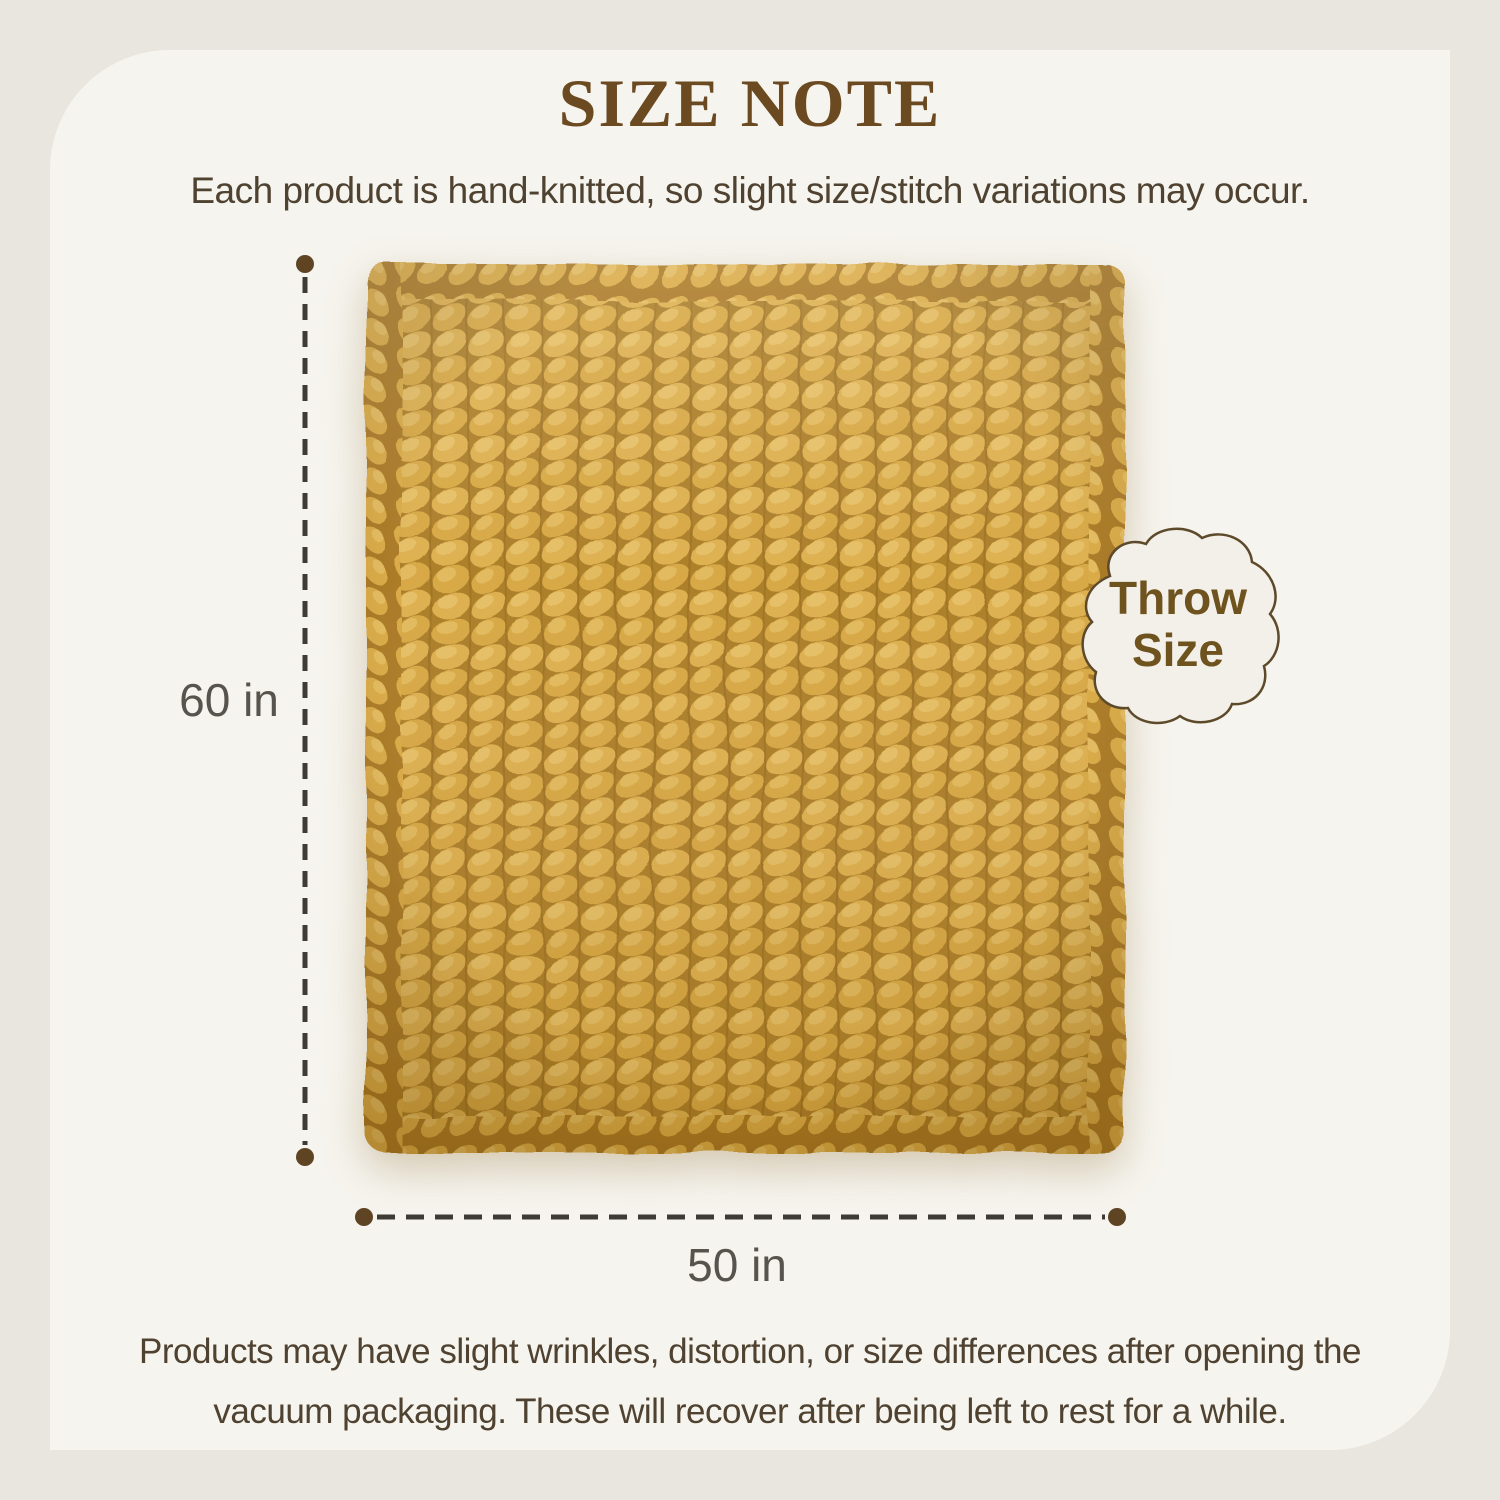  What do you see at coordinates (229, 700) in the screenshot?
I see `height-label: 60 in` at bounding box center [229, 700].